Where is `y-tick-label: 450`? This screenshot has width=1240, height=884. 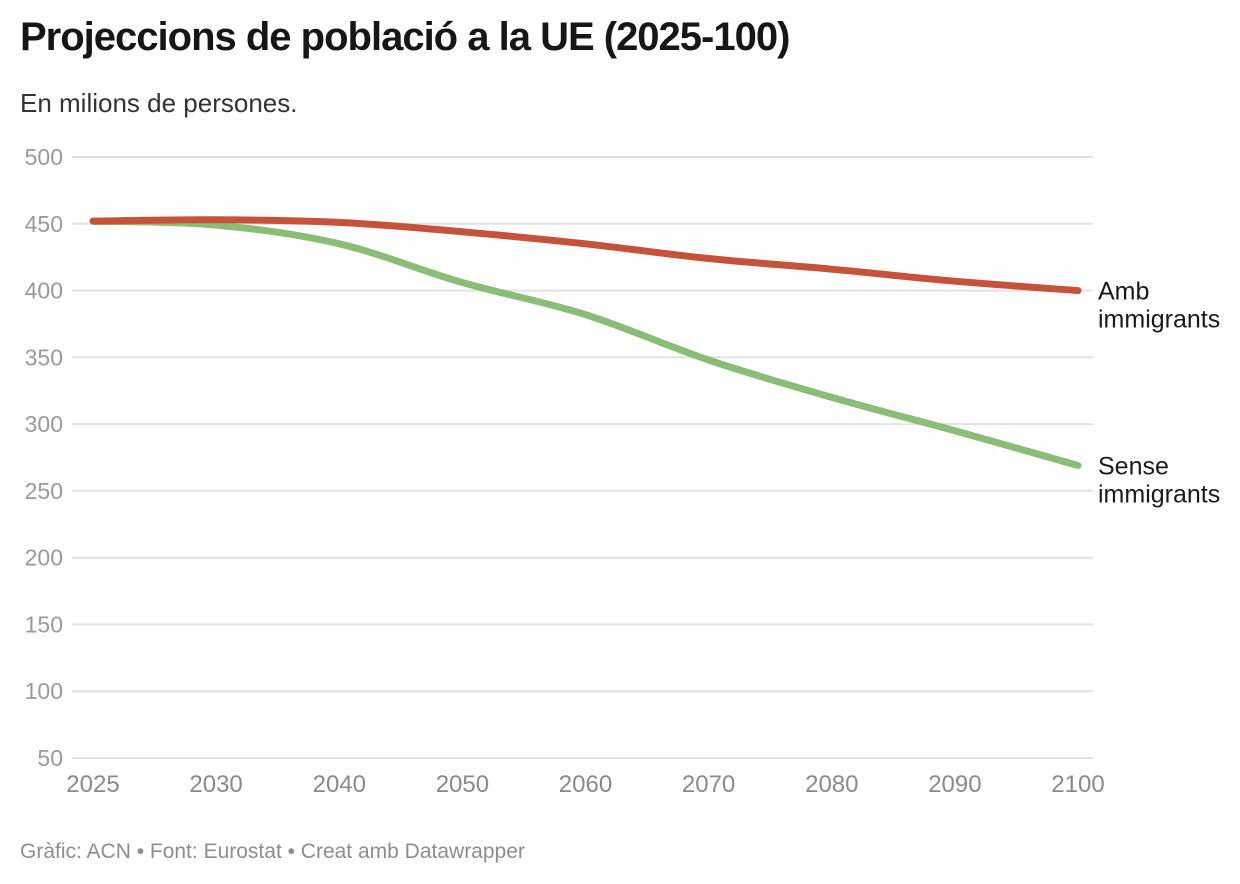 y-tick-label: 450 is located at coordinates (44, 224).